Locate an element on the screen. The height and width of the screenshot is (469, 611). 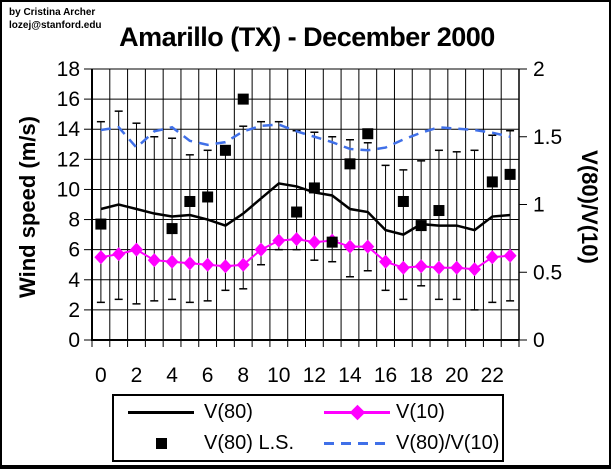
legend: V(80) V(10) V(80) L.S. V(80)/V(10) is located at coordinates (308, 428).